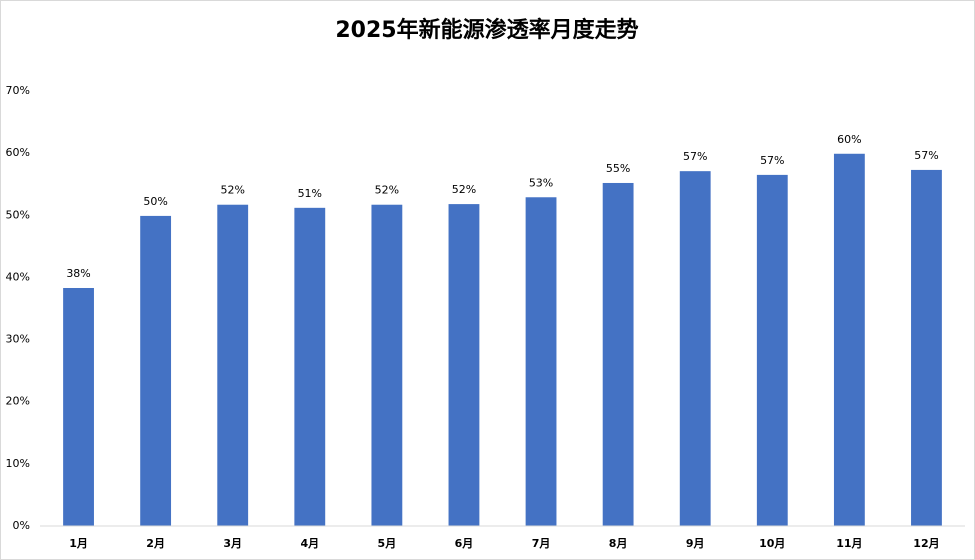 This screenshot has height=560, width=975. What do you see at coordinates (309, 543) in the screenshot?
I see `x-tick-label: 4月` at bounding box center [309, 543].